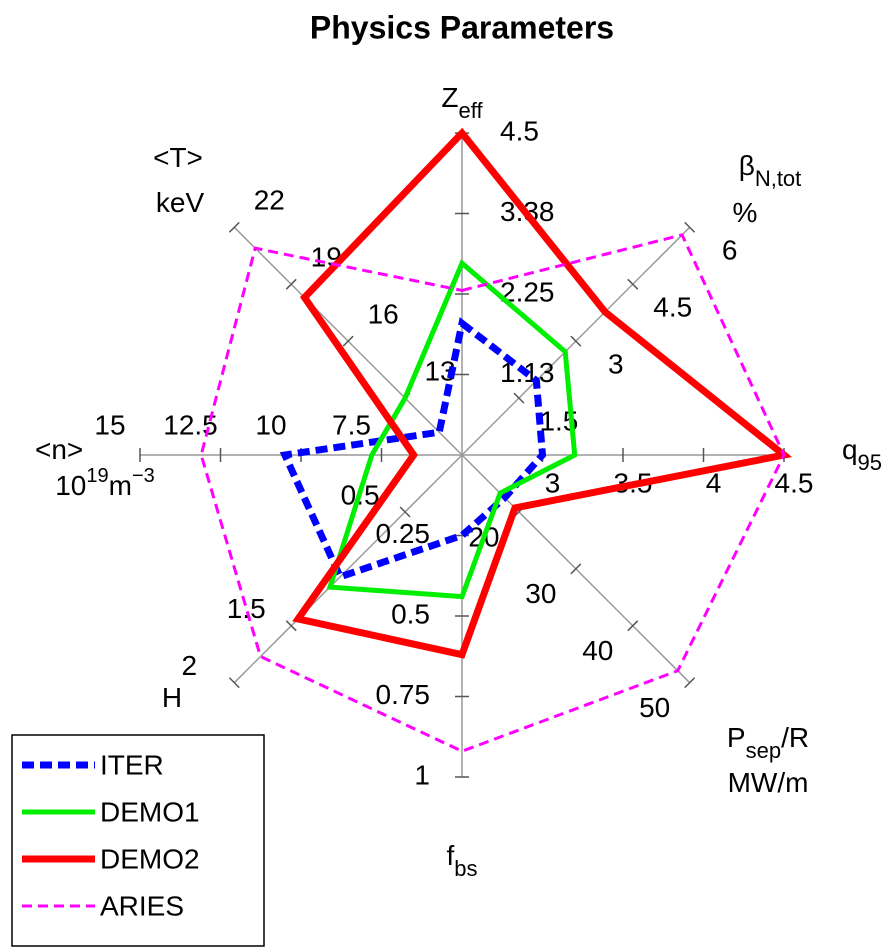  Describe the element at coordinates (142, 905) in the screenshot. I see `legend-label: ARIES` at that location.